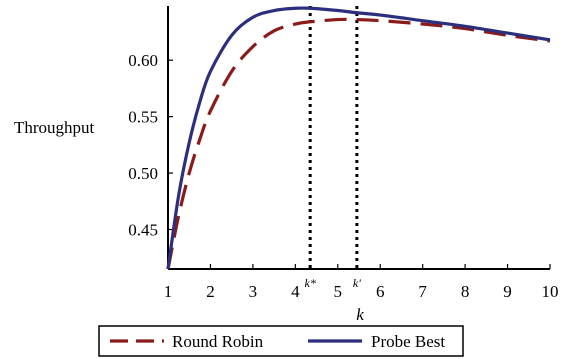 This screenshot has width=572, height=359. Describe the element at coordinates (295, 291) in the screenshot. I see `x-tick-label: 4` at that location.